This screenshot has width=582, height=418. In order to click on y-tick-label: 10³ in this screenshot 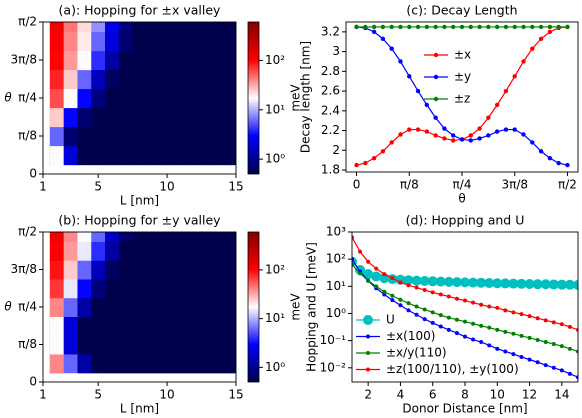, I will do `click(336, 232)`.